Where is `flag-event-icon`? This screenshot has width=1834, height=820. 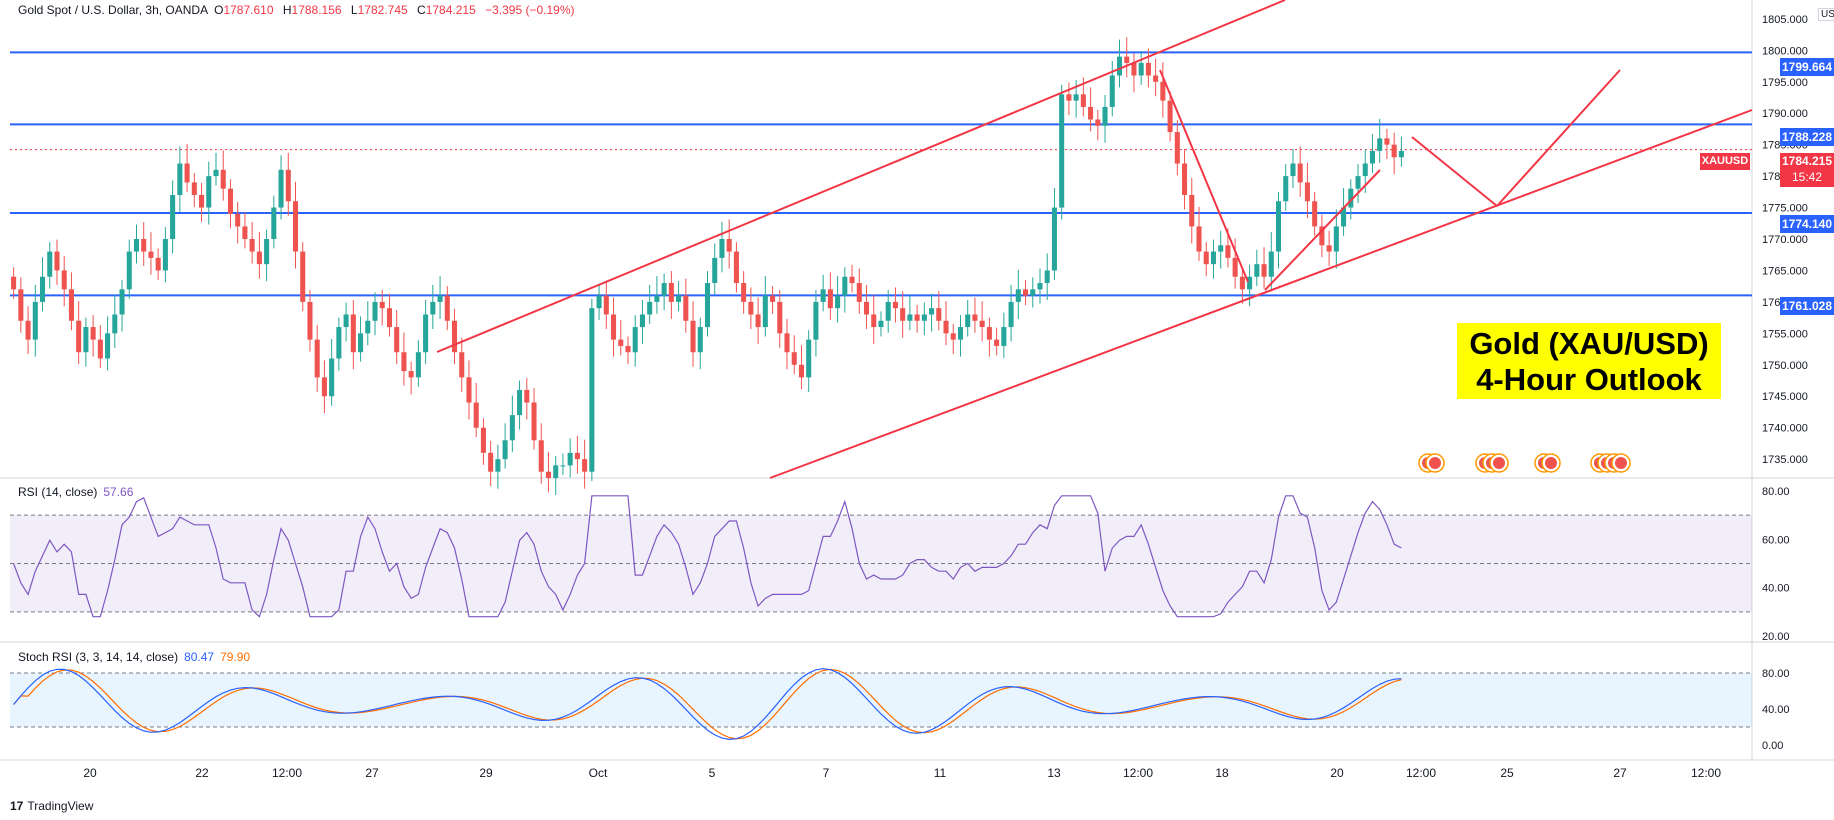
flag-event-icon is located at coordinates (1551, 463).